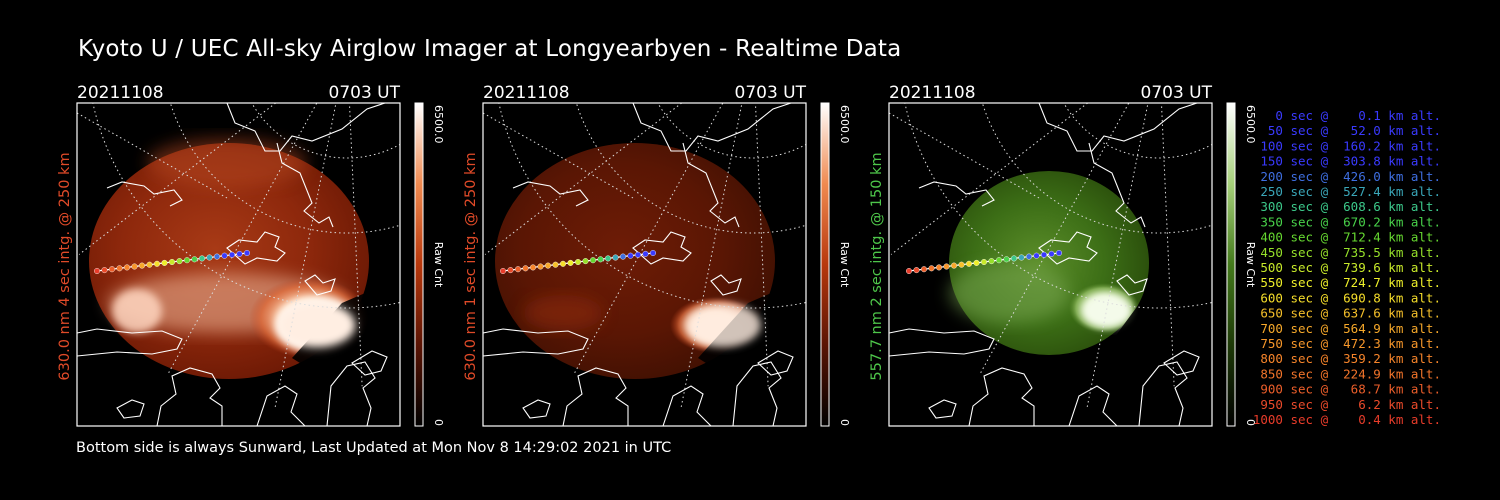  What do you see at coordinates (1347, 313) in the screenshot?
I see `legend-entry: 650 sec @ 637.6 km alt.` at bounding box center [1347, 313].